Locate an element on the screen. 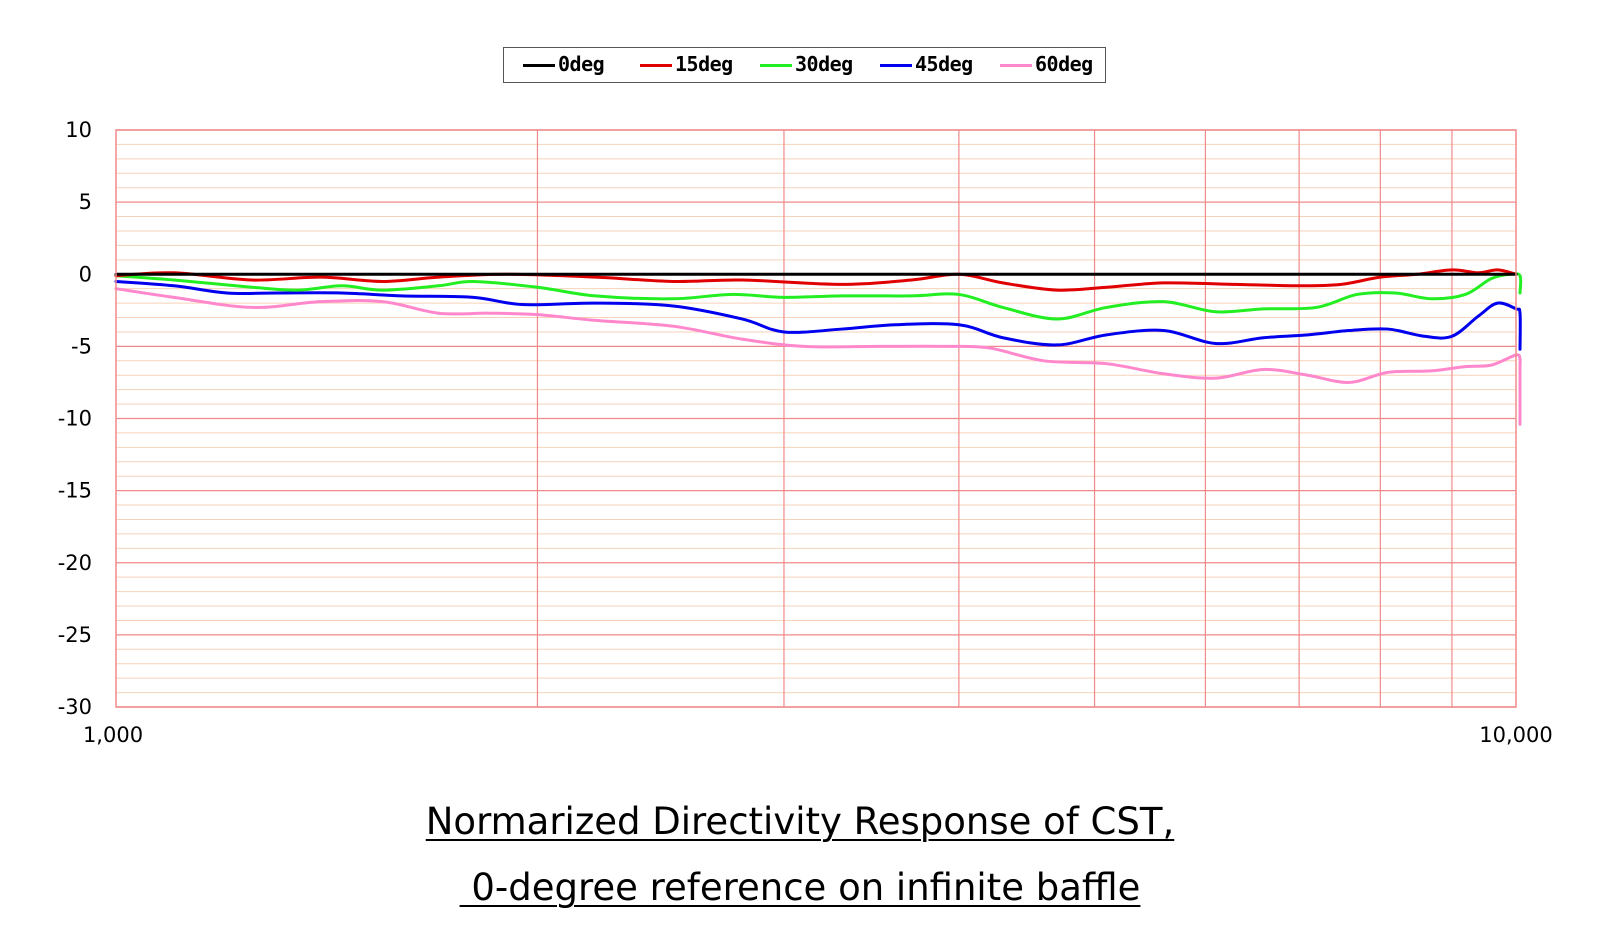 The image size is (1600, 932). legend-swatch-0deg is located at coordinates (539, 65).